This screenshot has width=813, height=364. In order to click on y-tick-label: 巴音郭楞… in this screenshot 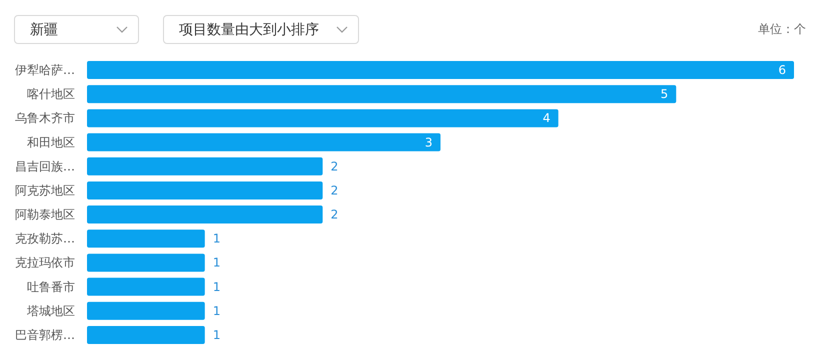, I will do `click(45, 335)`.